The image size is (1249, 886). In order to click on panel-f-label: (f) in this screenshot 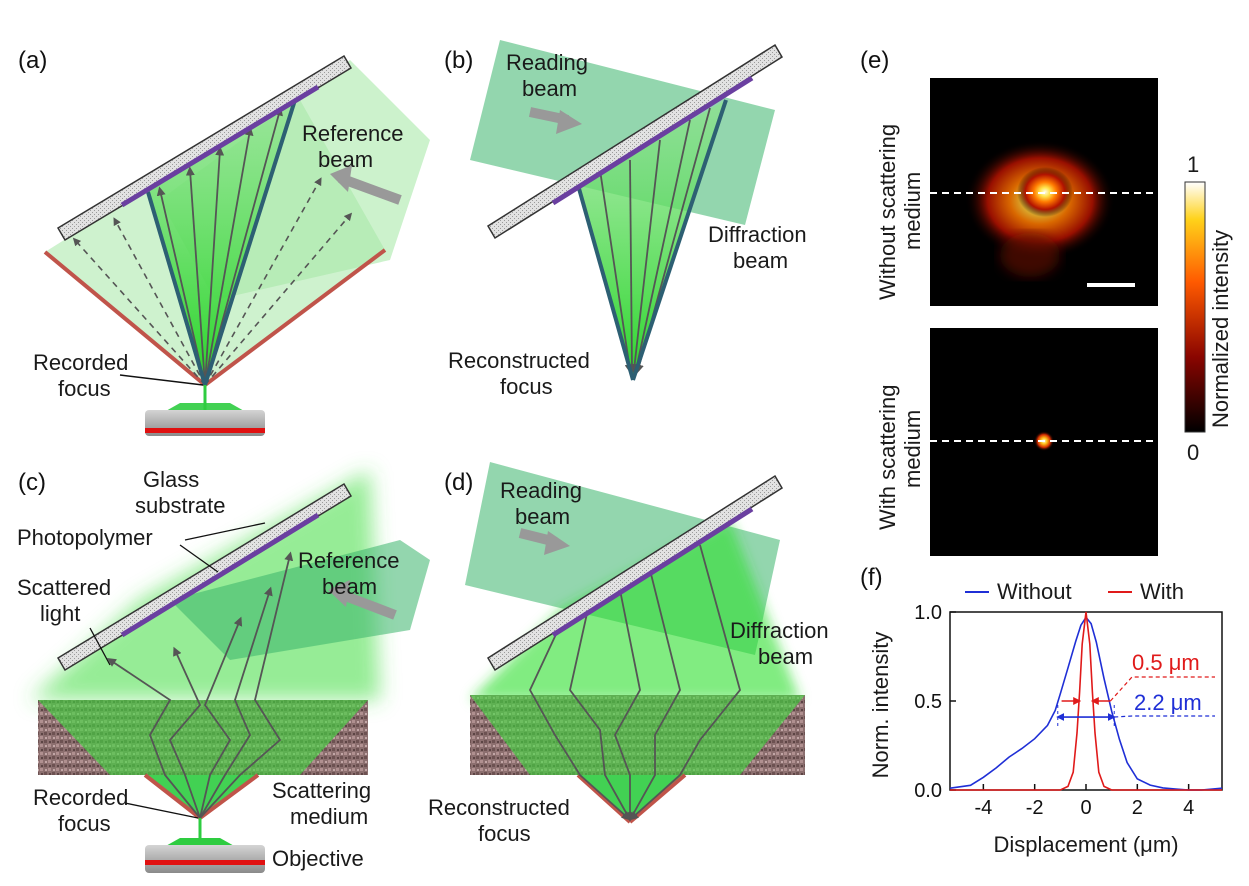, I will do `click(871, 577)`.